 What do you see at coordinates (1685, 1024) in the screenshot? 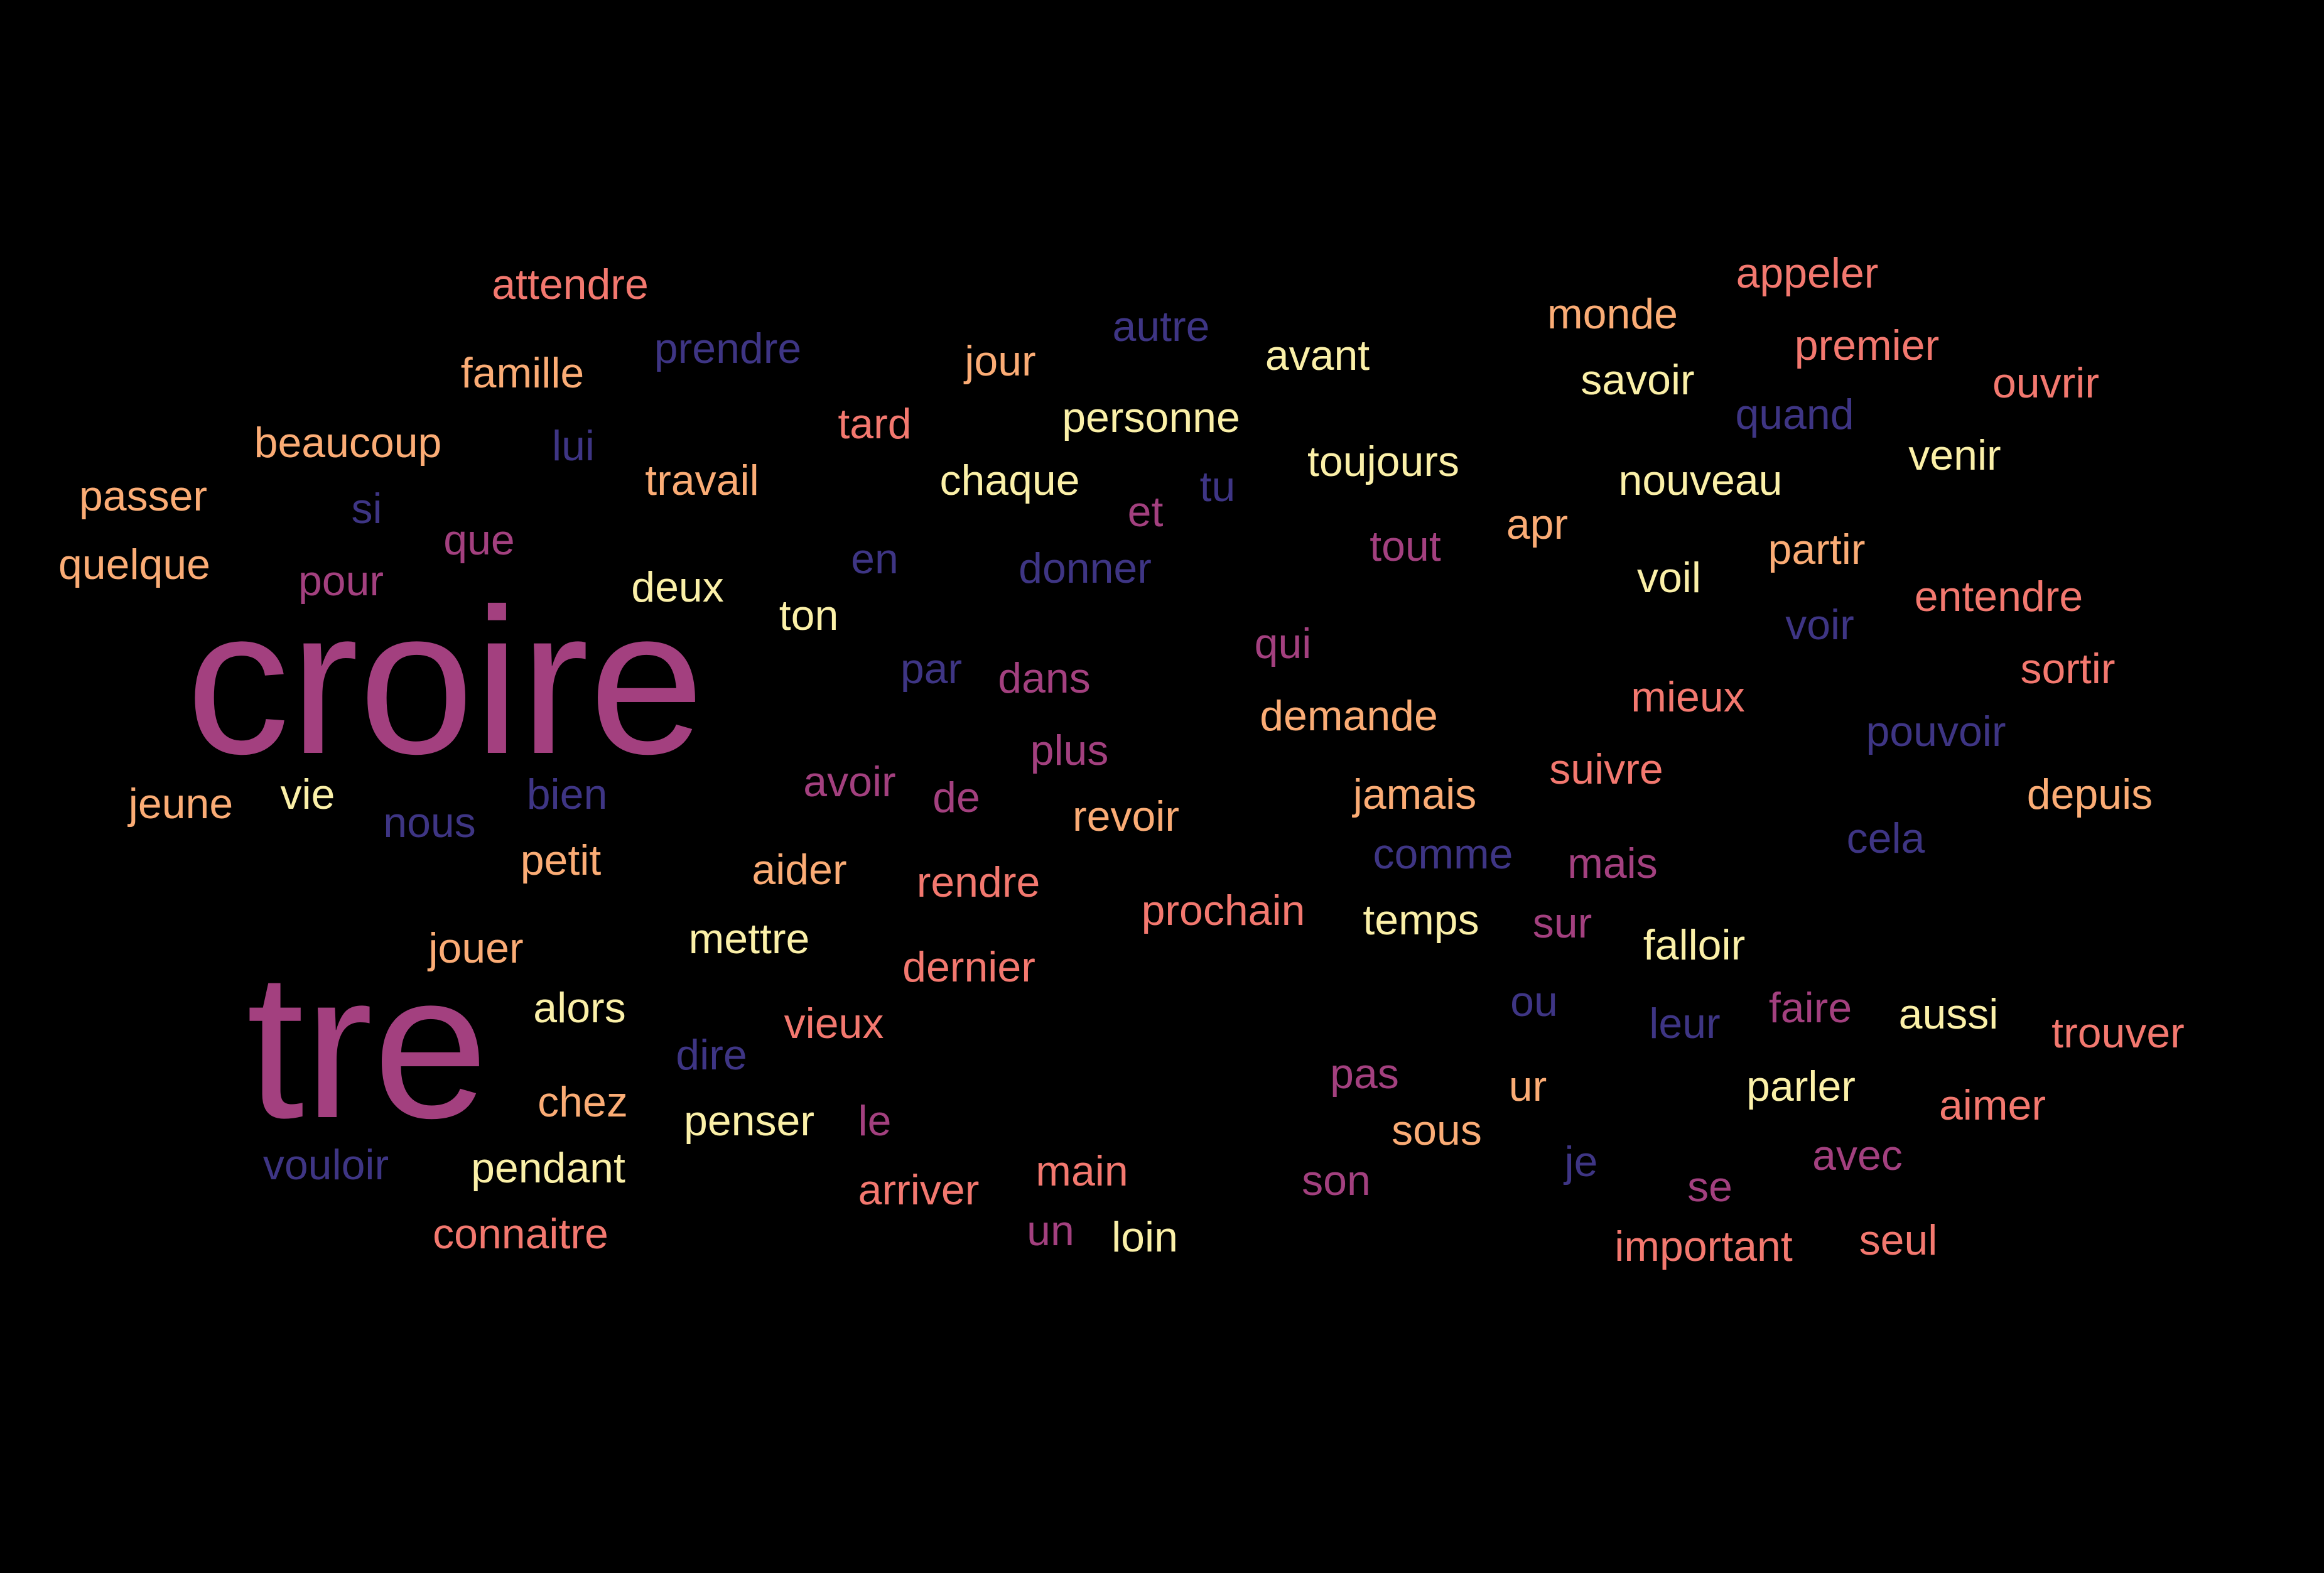
I see `word-leur: leur` at bounding box center [1685, 1024].